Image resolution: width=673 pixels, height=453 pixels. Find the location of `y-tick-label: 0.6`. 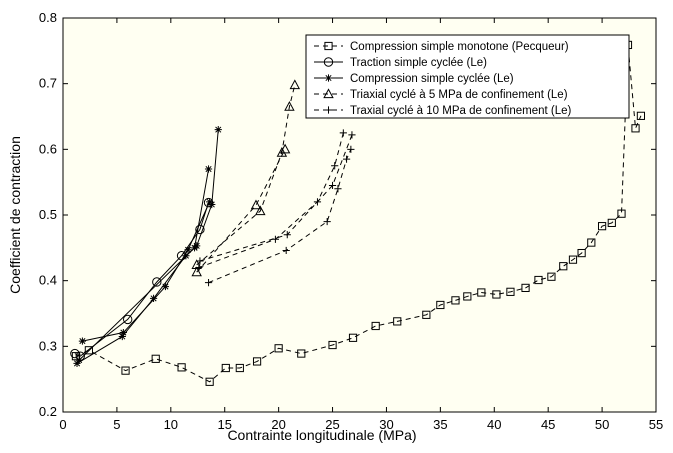

y-tick-label: 0.6 is located at coordinates (48, 148).